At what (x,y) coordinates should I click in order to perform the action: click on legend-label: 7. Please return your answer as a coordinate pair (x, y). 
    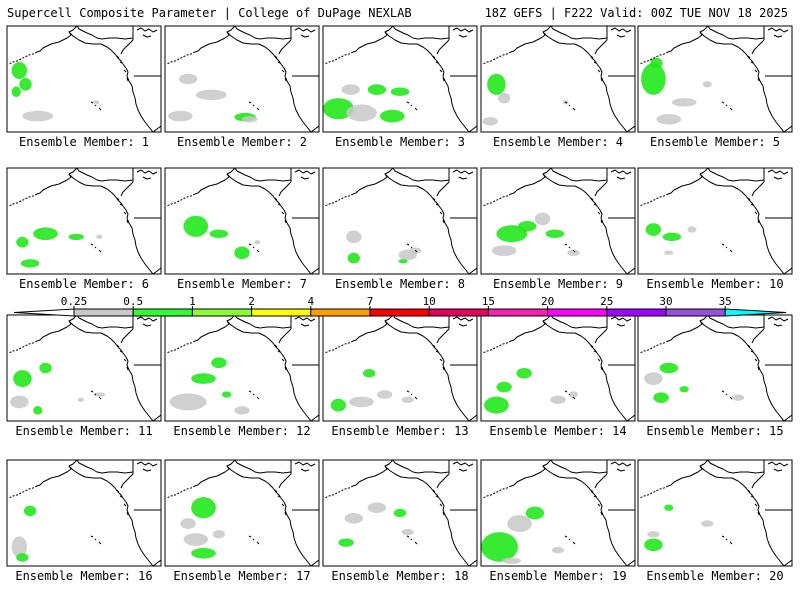
    Looking at the image, I should click on (370, 301).